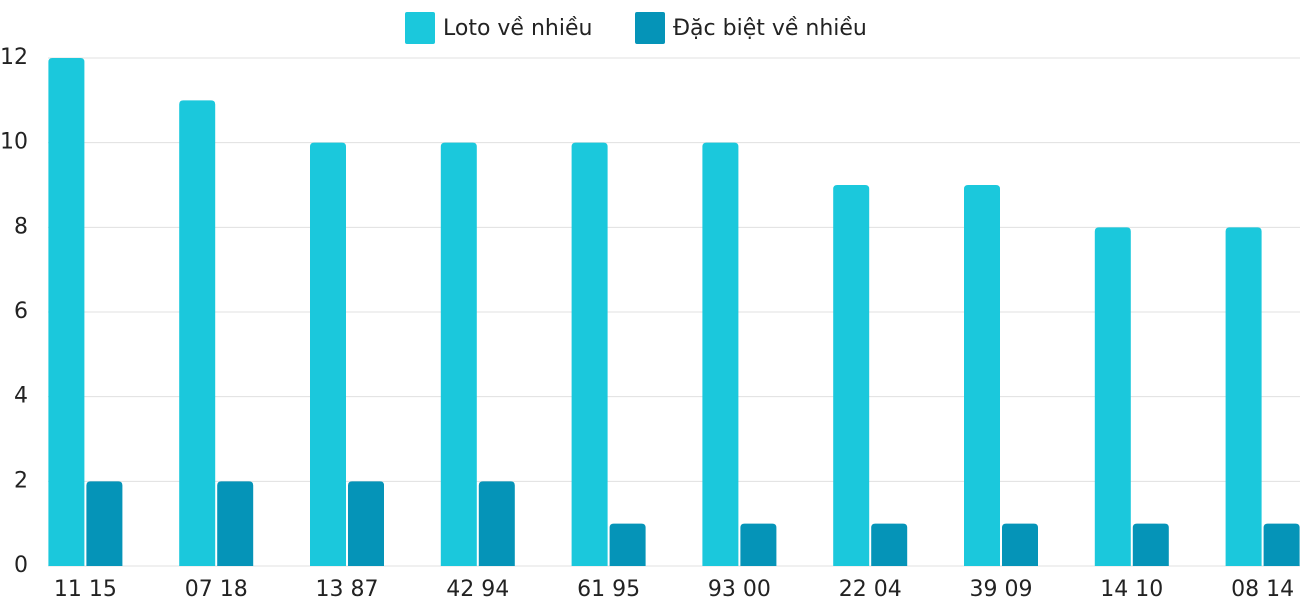 The width and height of the screenshot is (1300, 600). What do you see at coordinates (21, 480) in the screenshot?
I see `y-tick-label: 2` at bounding box center [21, 480].